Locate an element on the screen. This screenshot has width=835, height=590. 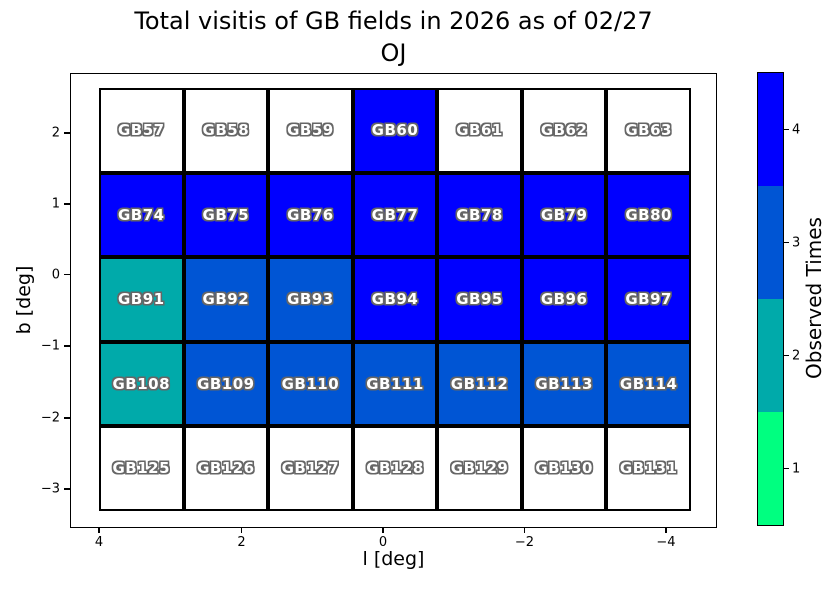
field-cell-label: GB109 is located at coordinates (226, 383).